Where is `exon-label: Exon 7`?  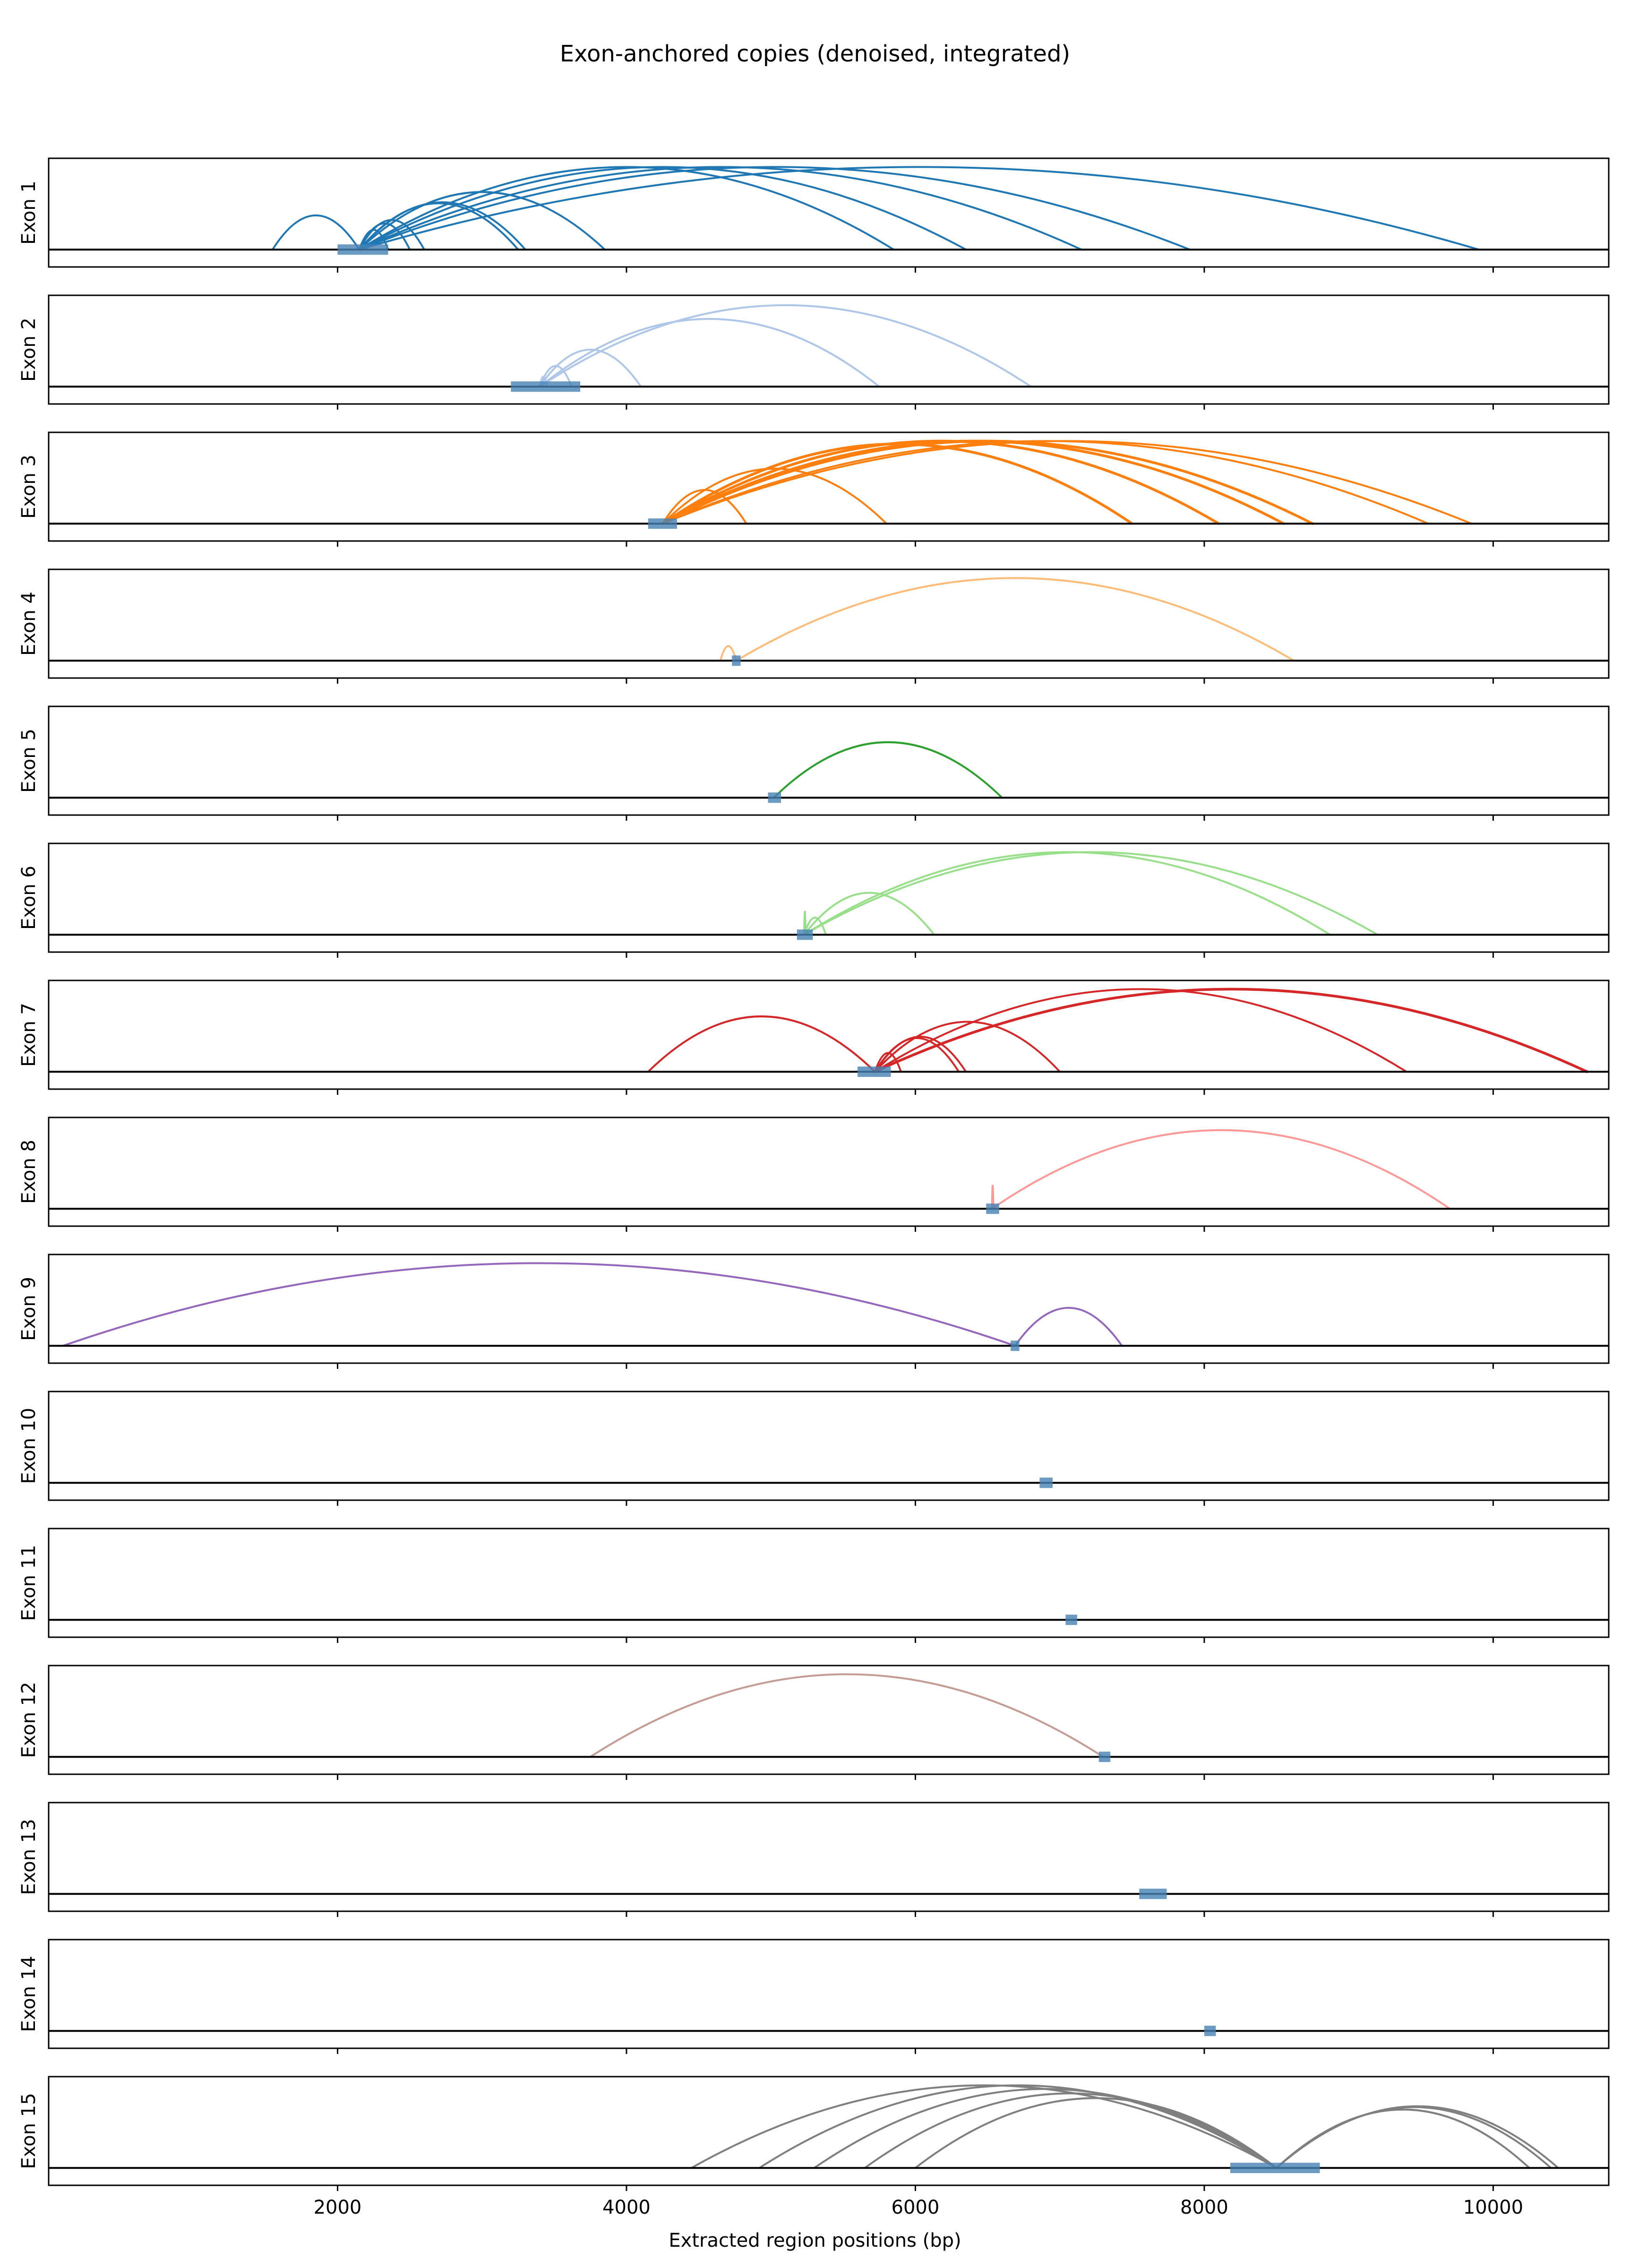
exon-label: Exon 7 is located at coordinates (29, 1035).